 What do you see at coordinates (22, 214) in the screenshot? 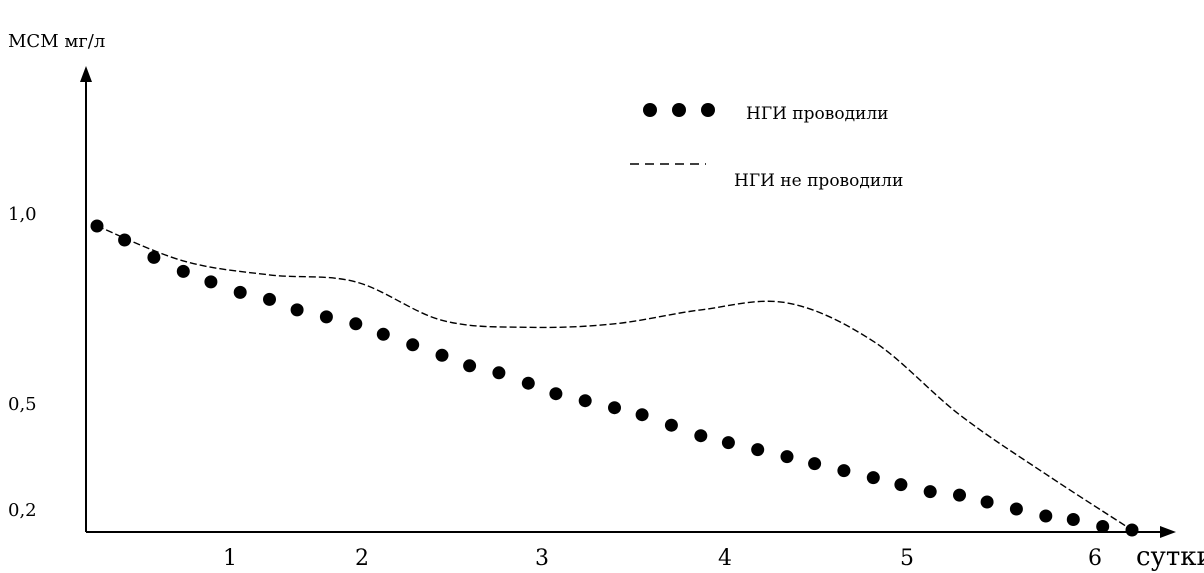
I see `y-tick-label: 1,0` at bounding box center [22, 214].